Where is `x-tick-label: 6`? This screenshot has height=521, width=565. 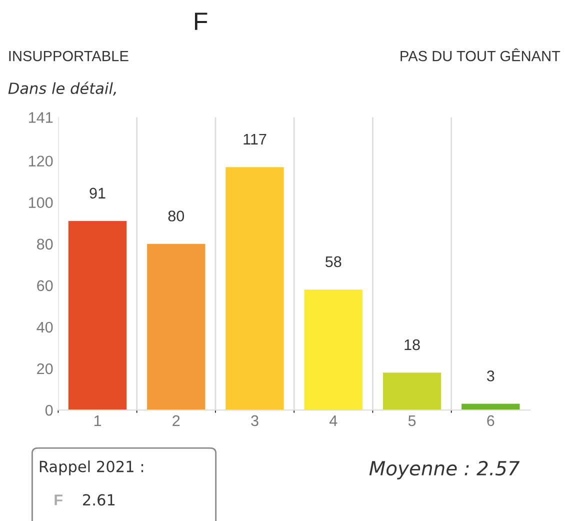 x-tick-label: 6 is located at coordinates (490, 420).